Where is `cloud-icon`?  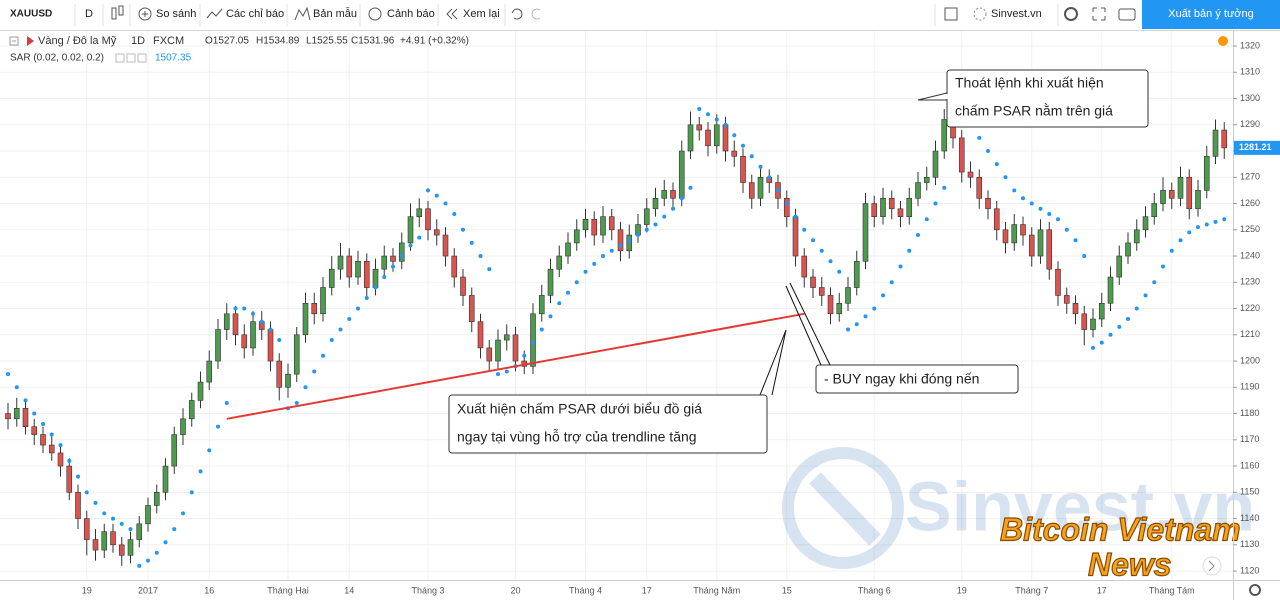
cloud-icon is located at coordinates (980, 14).